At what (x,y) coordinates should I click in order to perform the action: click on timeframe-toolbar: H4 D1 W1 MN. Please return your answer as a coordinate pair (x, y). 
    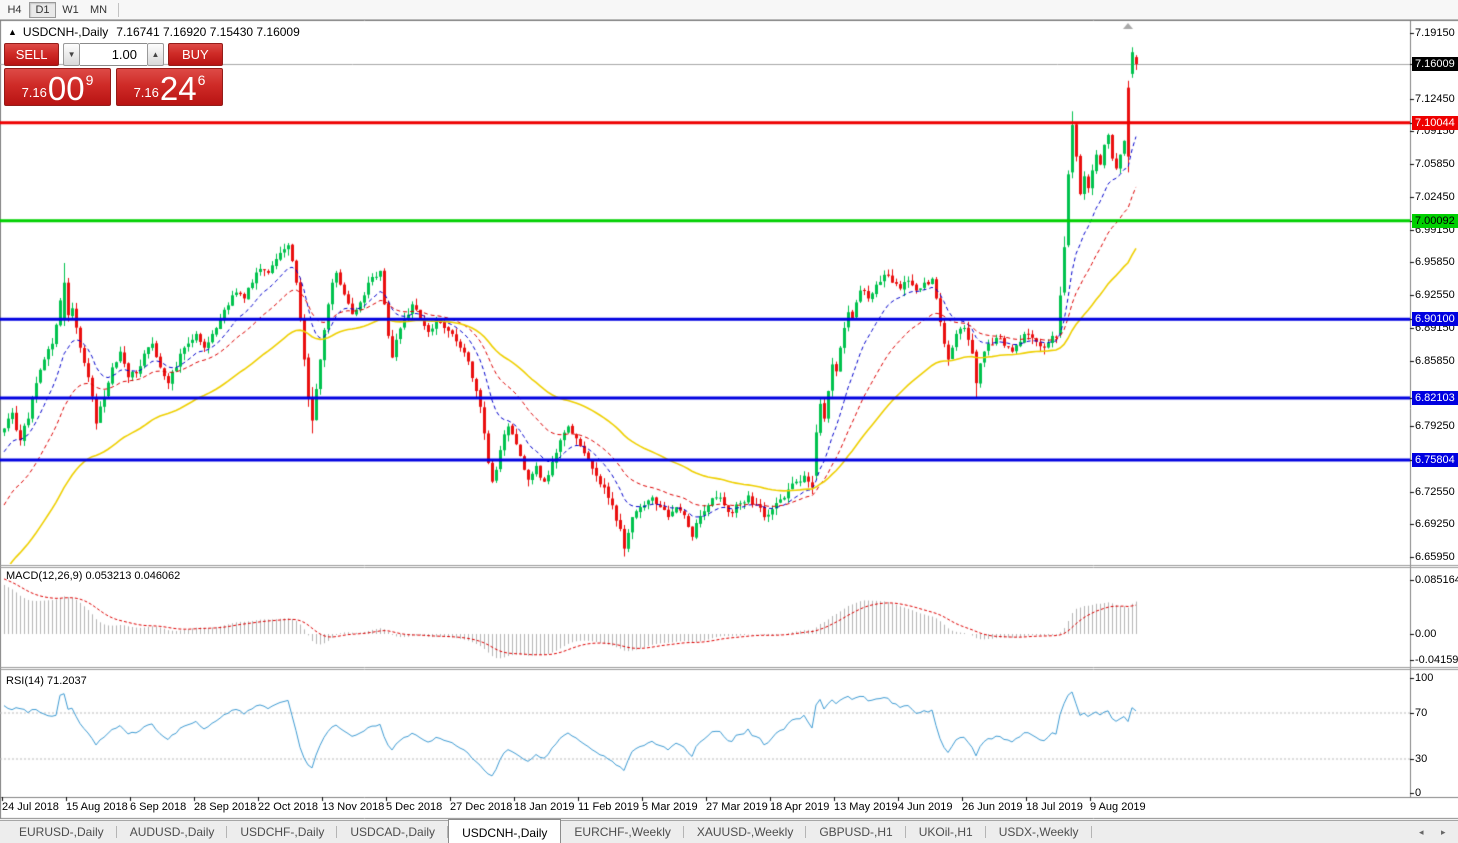
    Looking at the image, I should click on (729, 10).